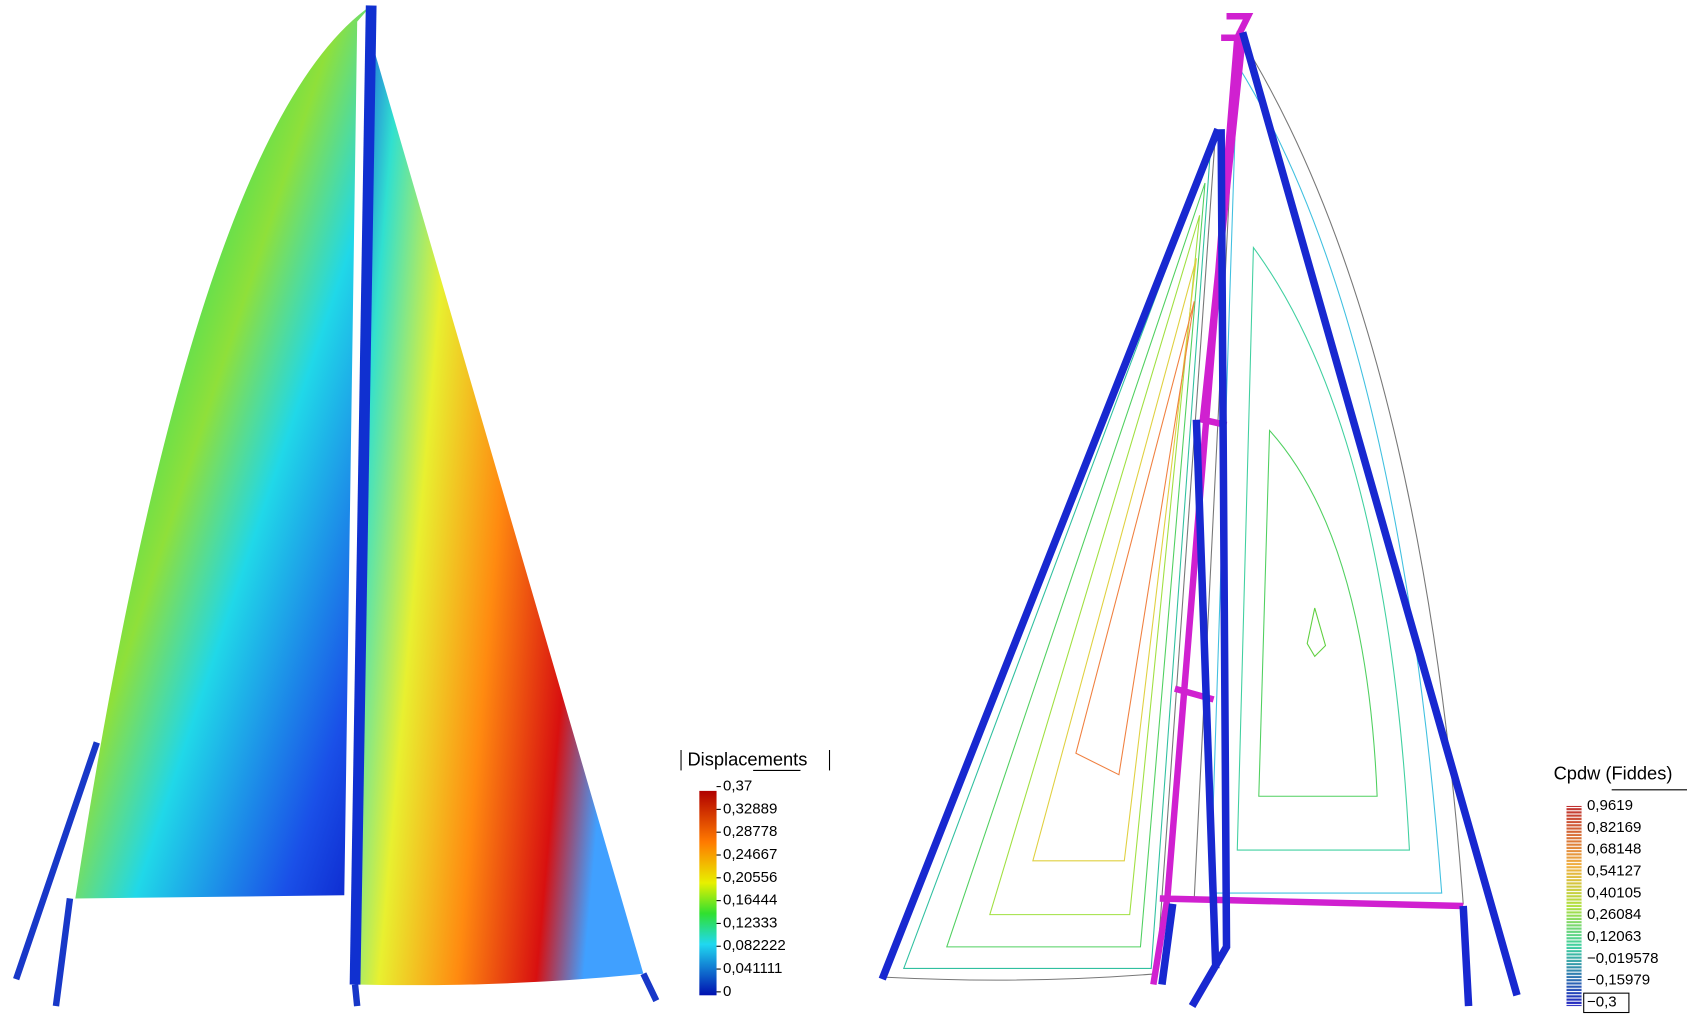 The height and width of the screenshot is (1023, 1687). I want to click on legend-label: 0,12063, so click(1614, 936).